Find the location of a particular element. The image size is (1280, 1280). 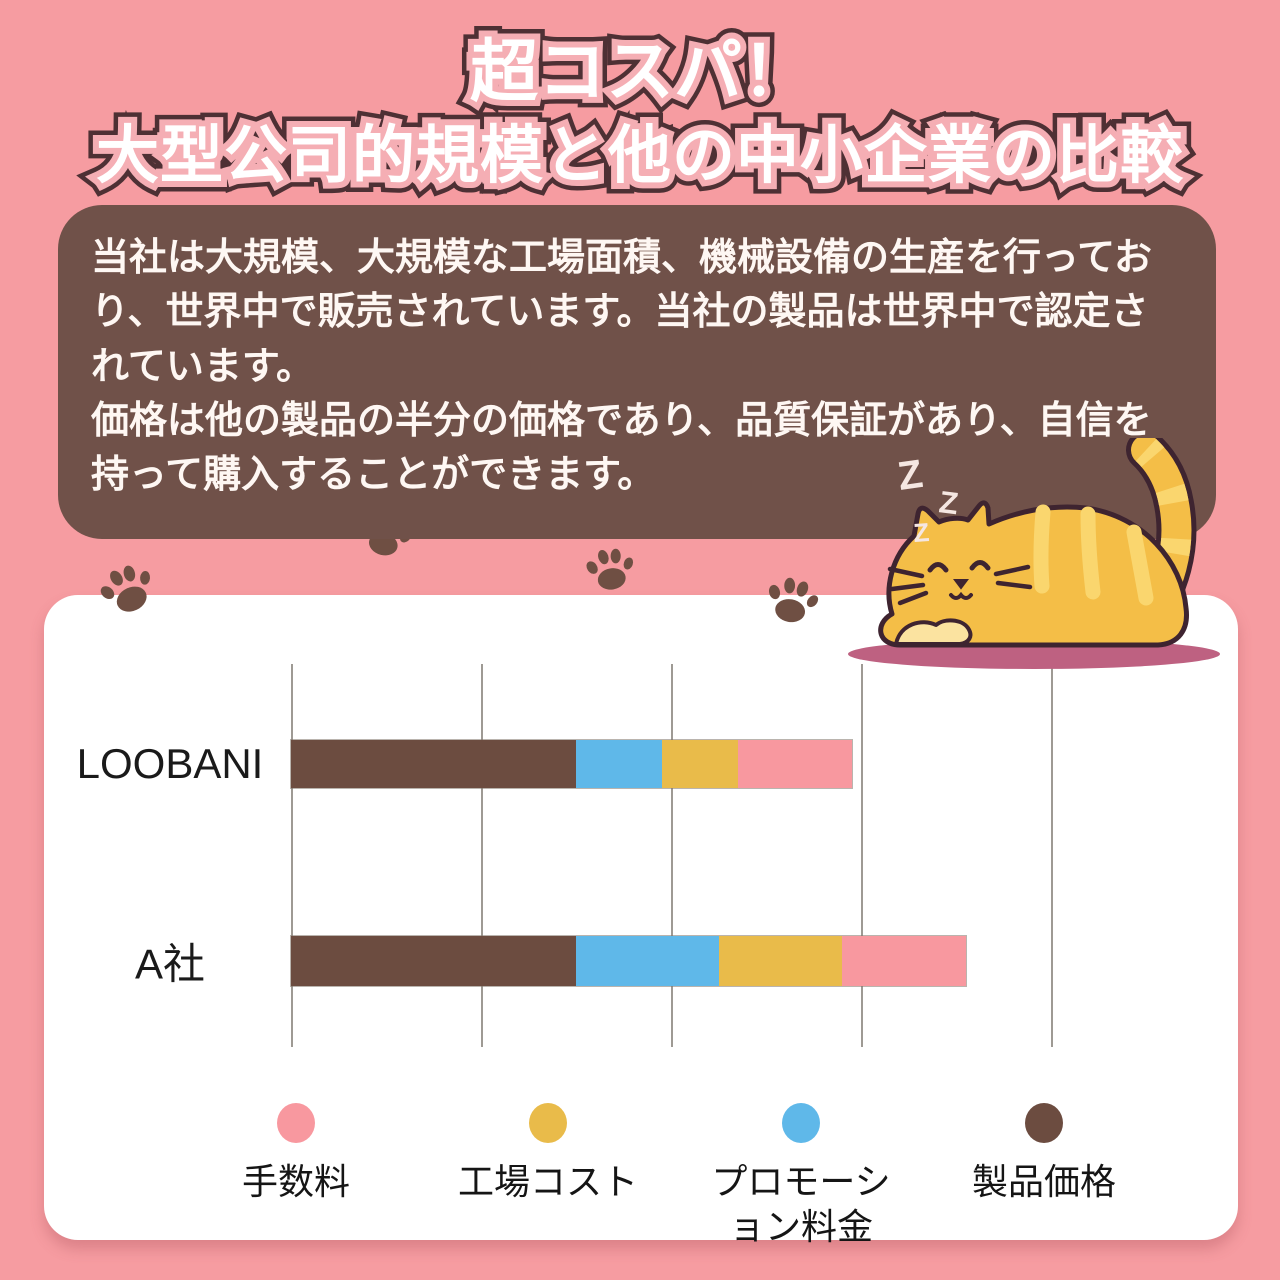

headline-line1-text: 超コスパ！ is located at coordinates (639, 72).